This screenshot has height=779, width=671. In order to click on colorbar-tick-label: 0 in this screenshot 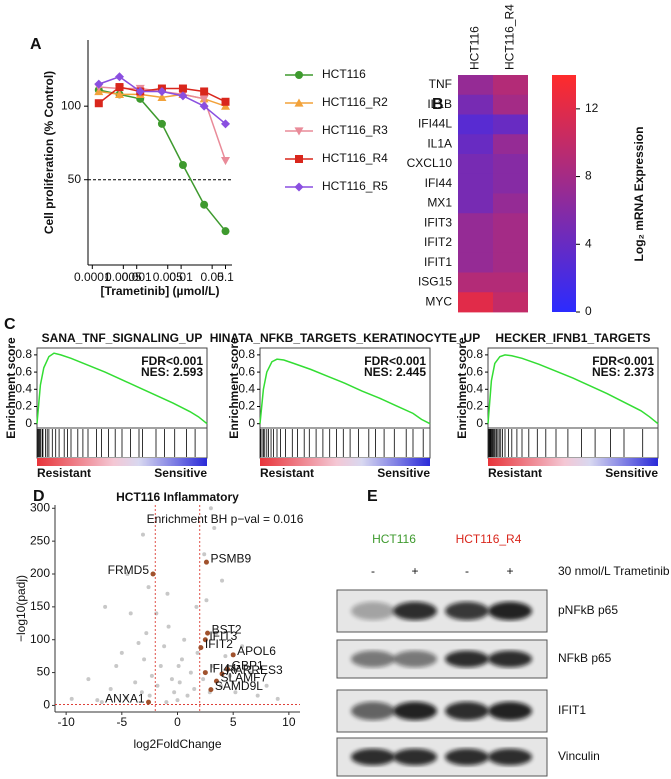, I will do `click(588, 311)`.